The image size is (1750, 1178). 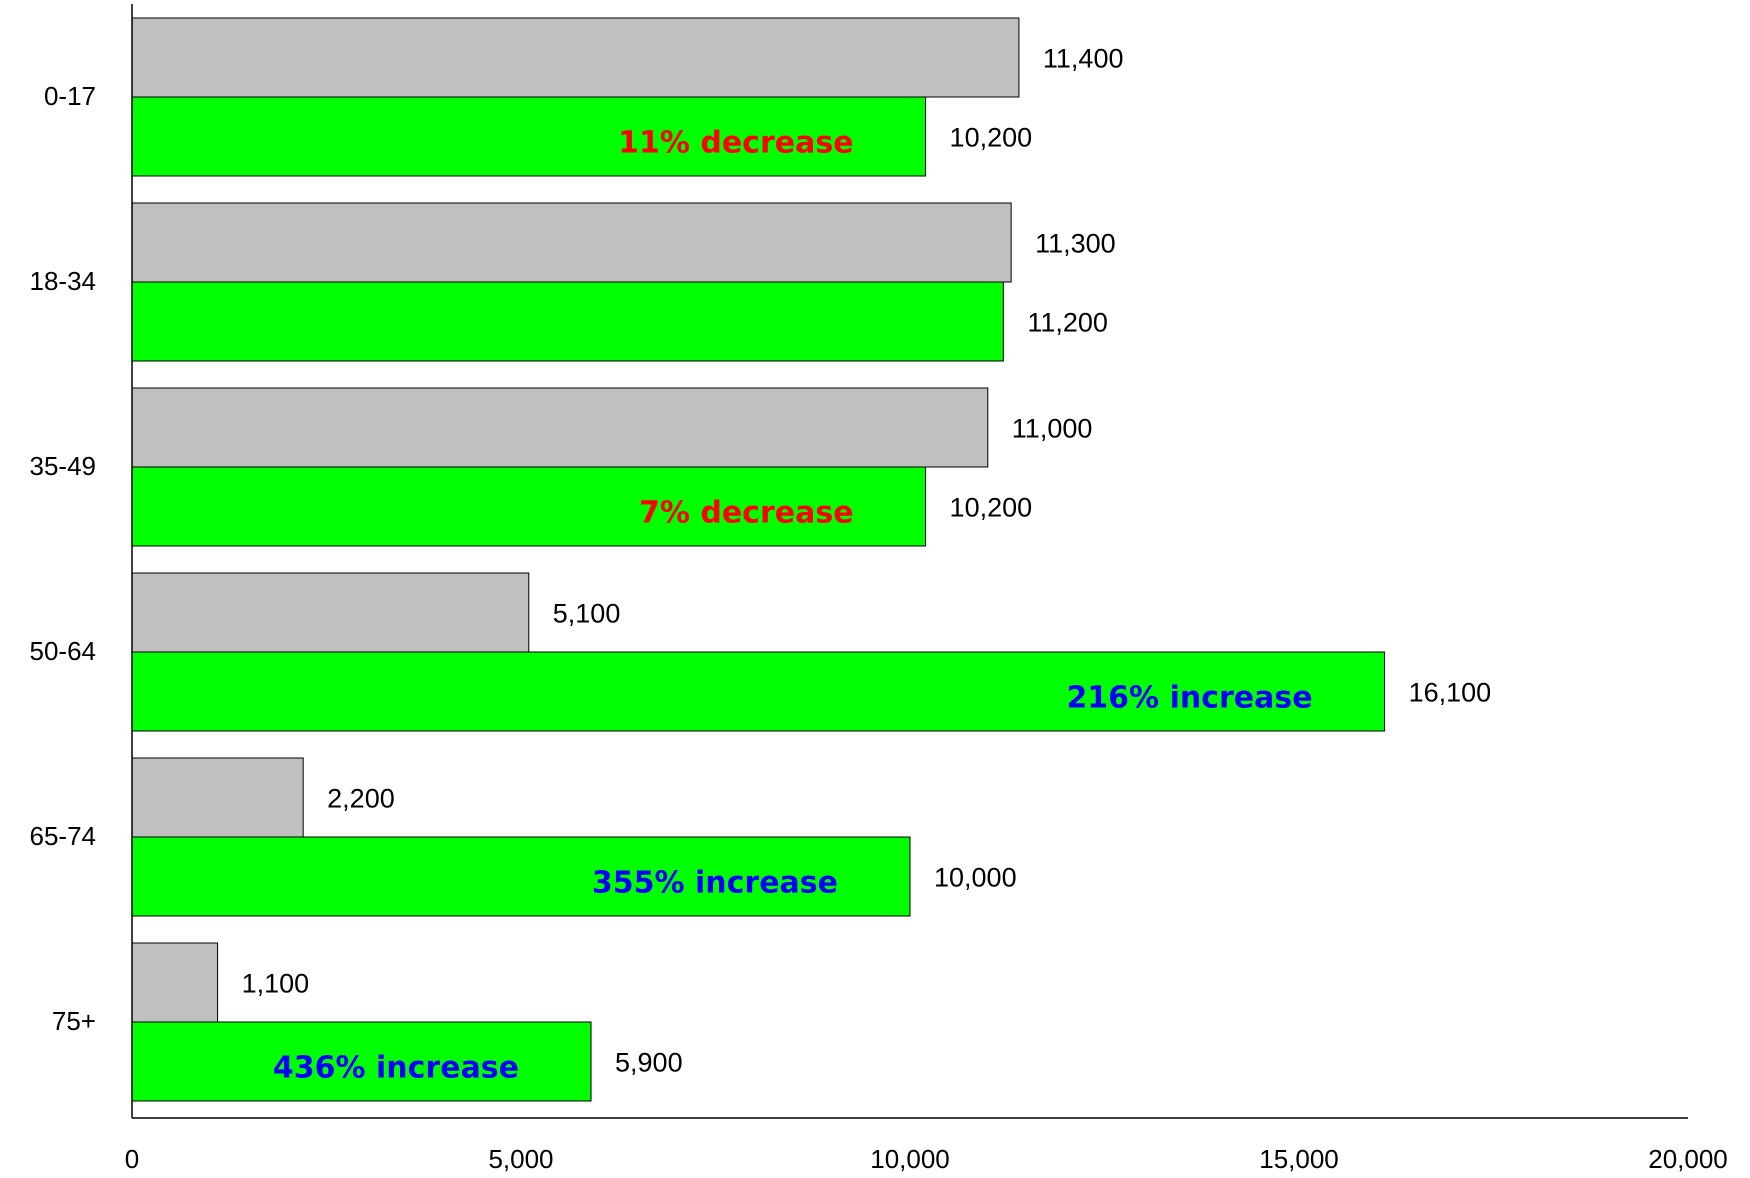 I want to click on data-label-75+-series-2: 5,900, so click(x=649, y=1063).